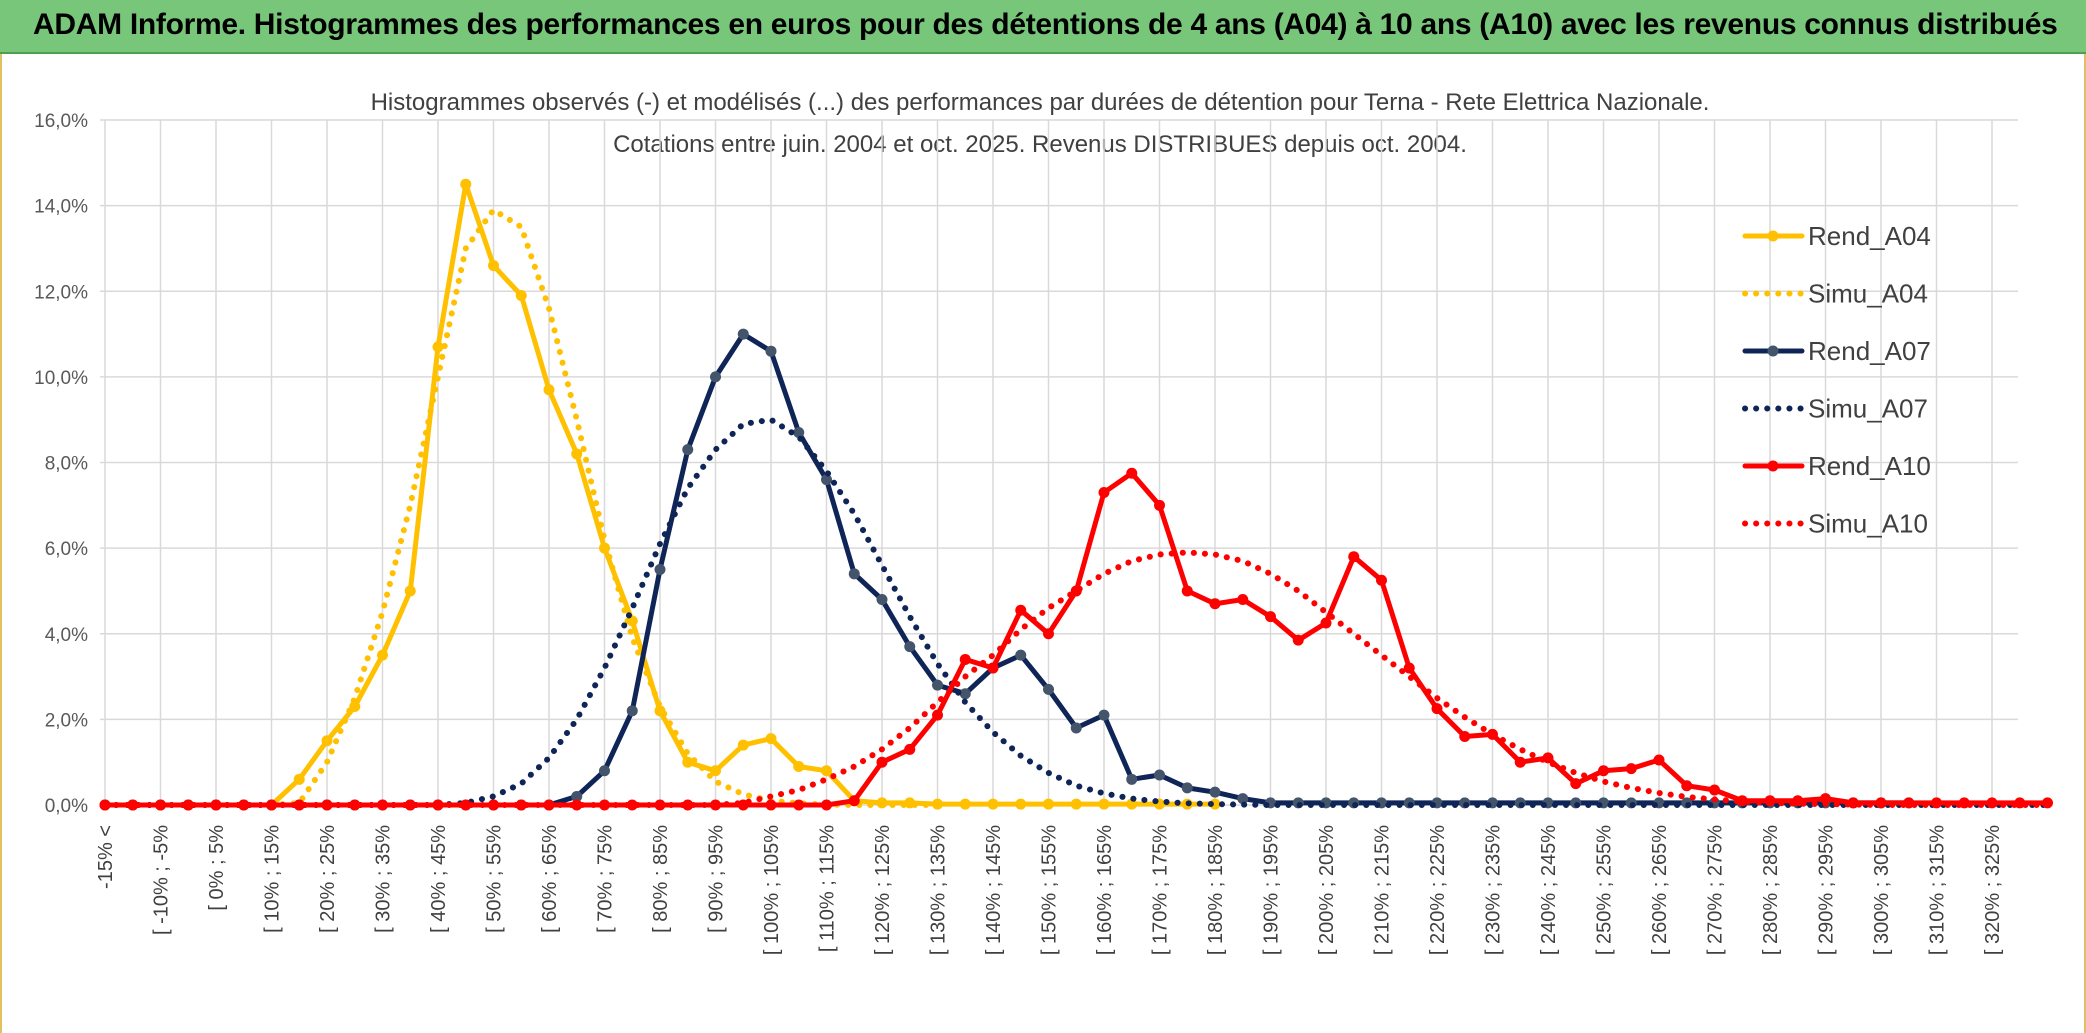 This screenshot has height=1033, width=2086. What do you see at coordinates (1161, 890) in the screenshot?
I see `x-tick-label: [ 170% ; 175%` at bounding box center [1161, 890].